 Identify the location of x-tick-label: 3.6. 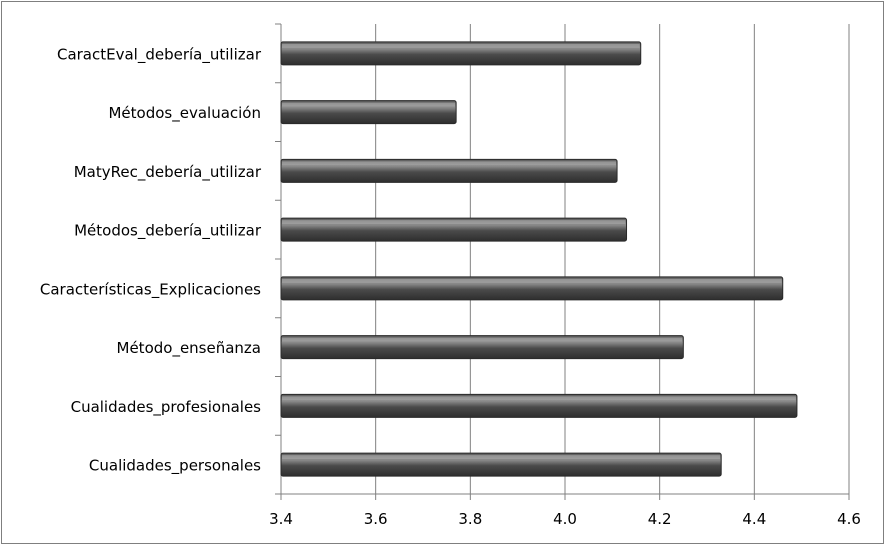
(376, 519).